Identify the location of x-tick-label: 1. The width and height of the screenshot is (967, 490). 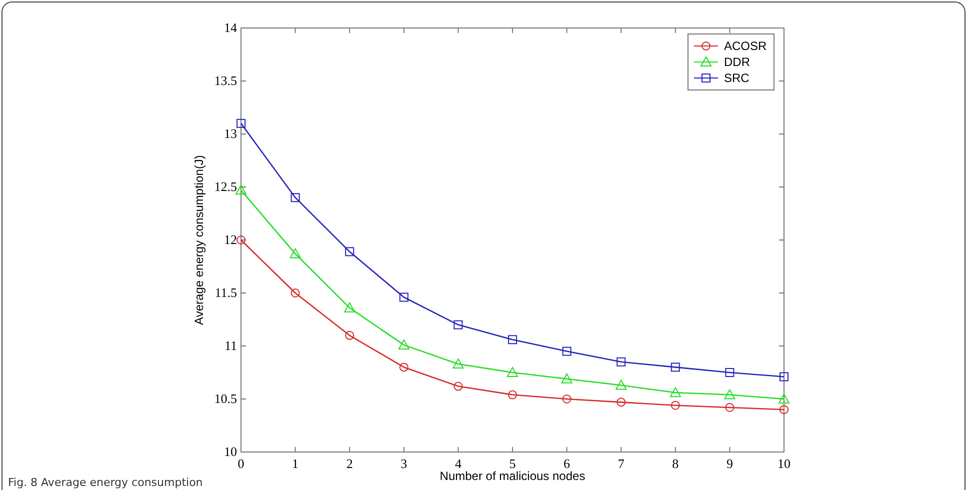
(295, 463).